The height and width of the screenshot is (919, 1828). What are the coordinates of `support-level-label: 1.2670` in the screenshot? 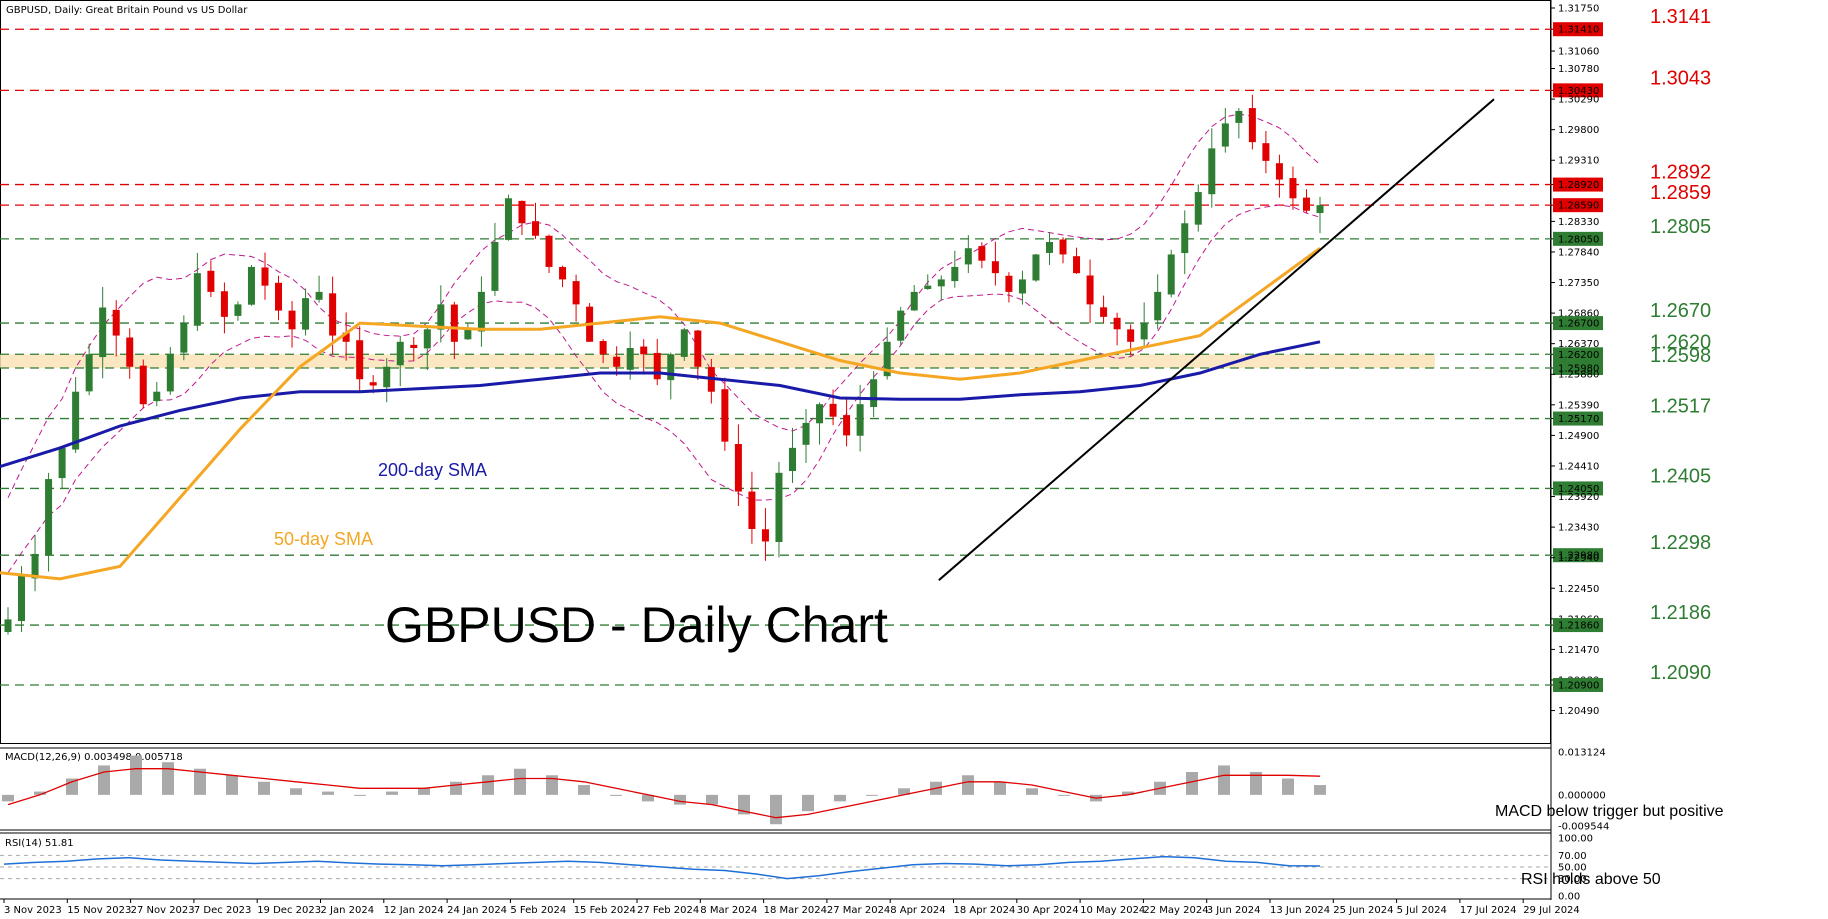 It's located at (1680, 311).